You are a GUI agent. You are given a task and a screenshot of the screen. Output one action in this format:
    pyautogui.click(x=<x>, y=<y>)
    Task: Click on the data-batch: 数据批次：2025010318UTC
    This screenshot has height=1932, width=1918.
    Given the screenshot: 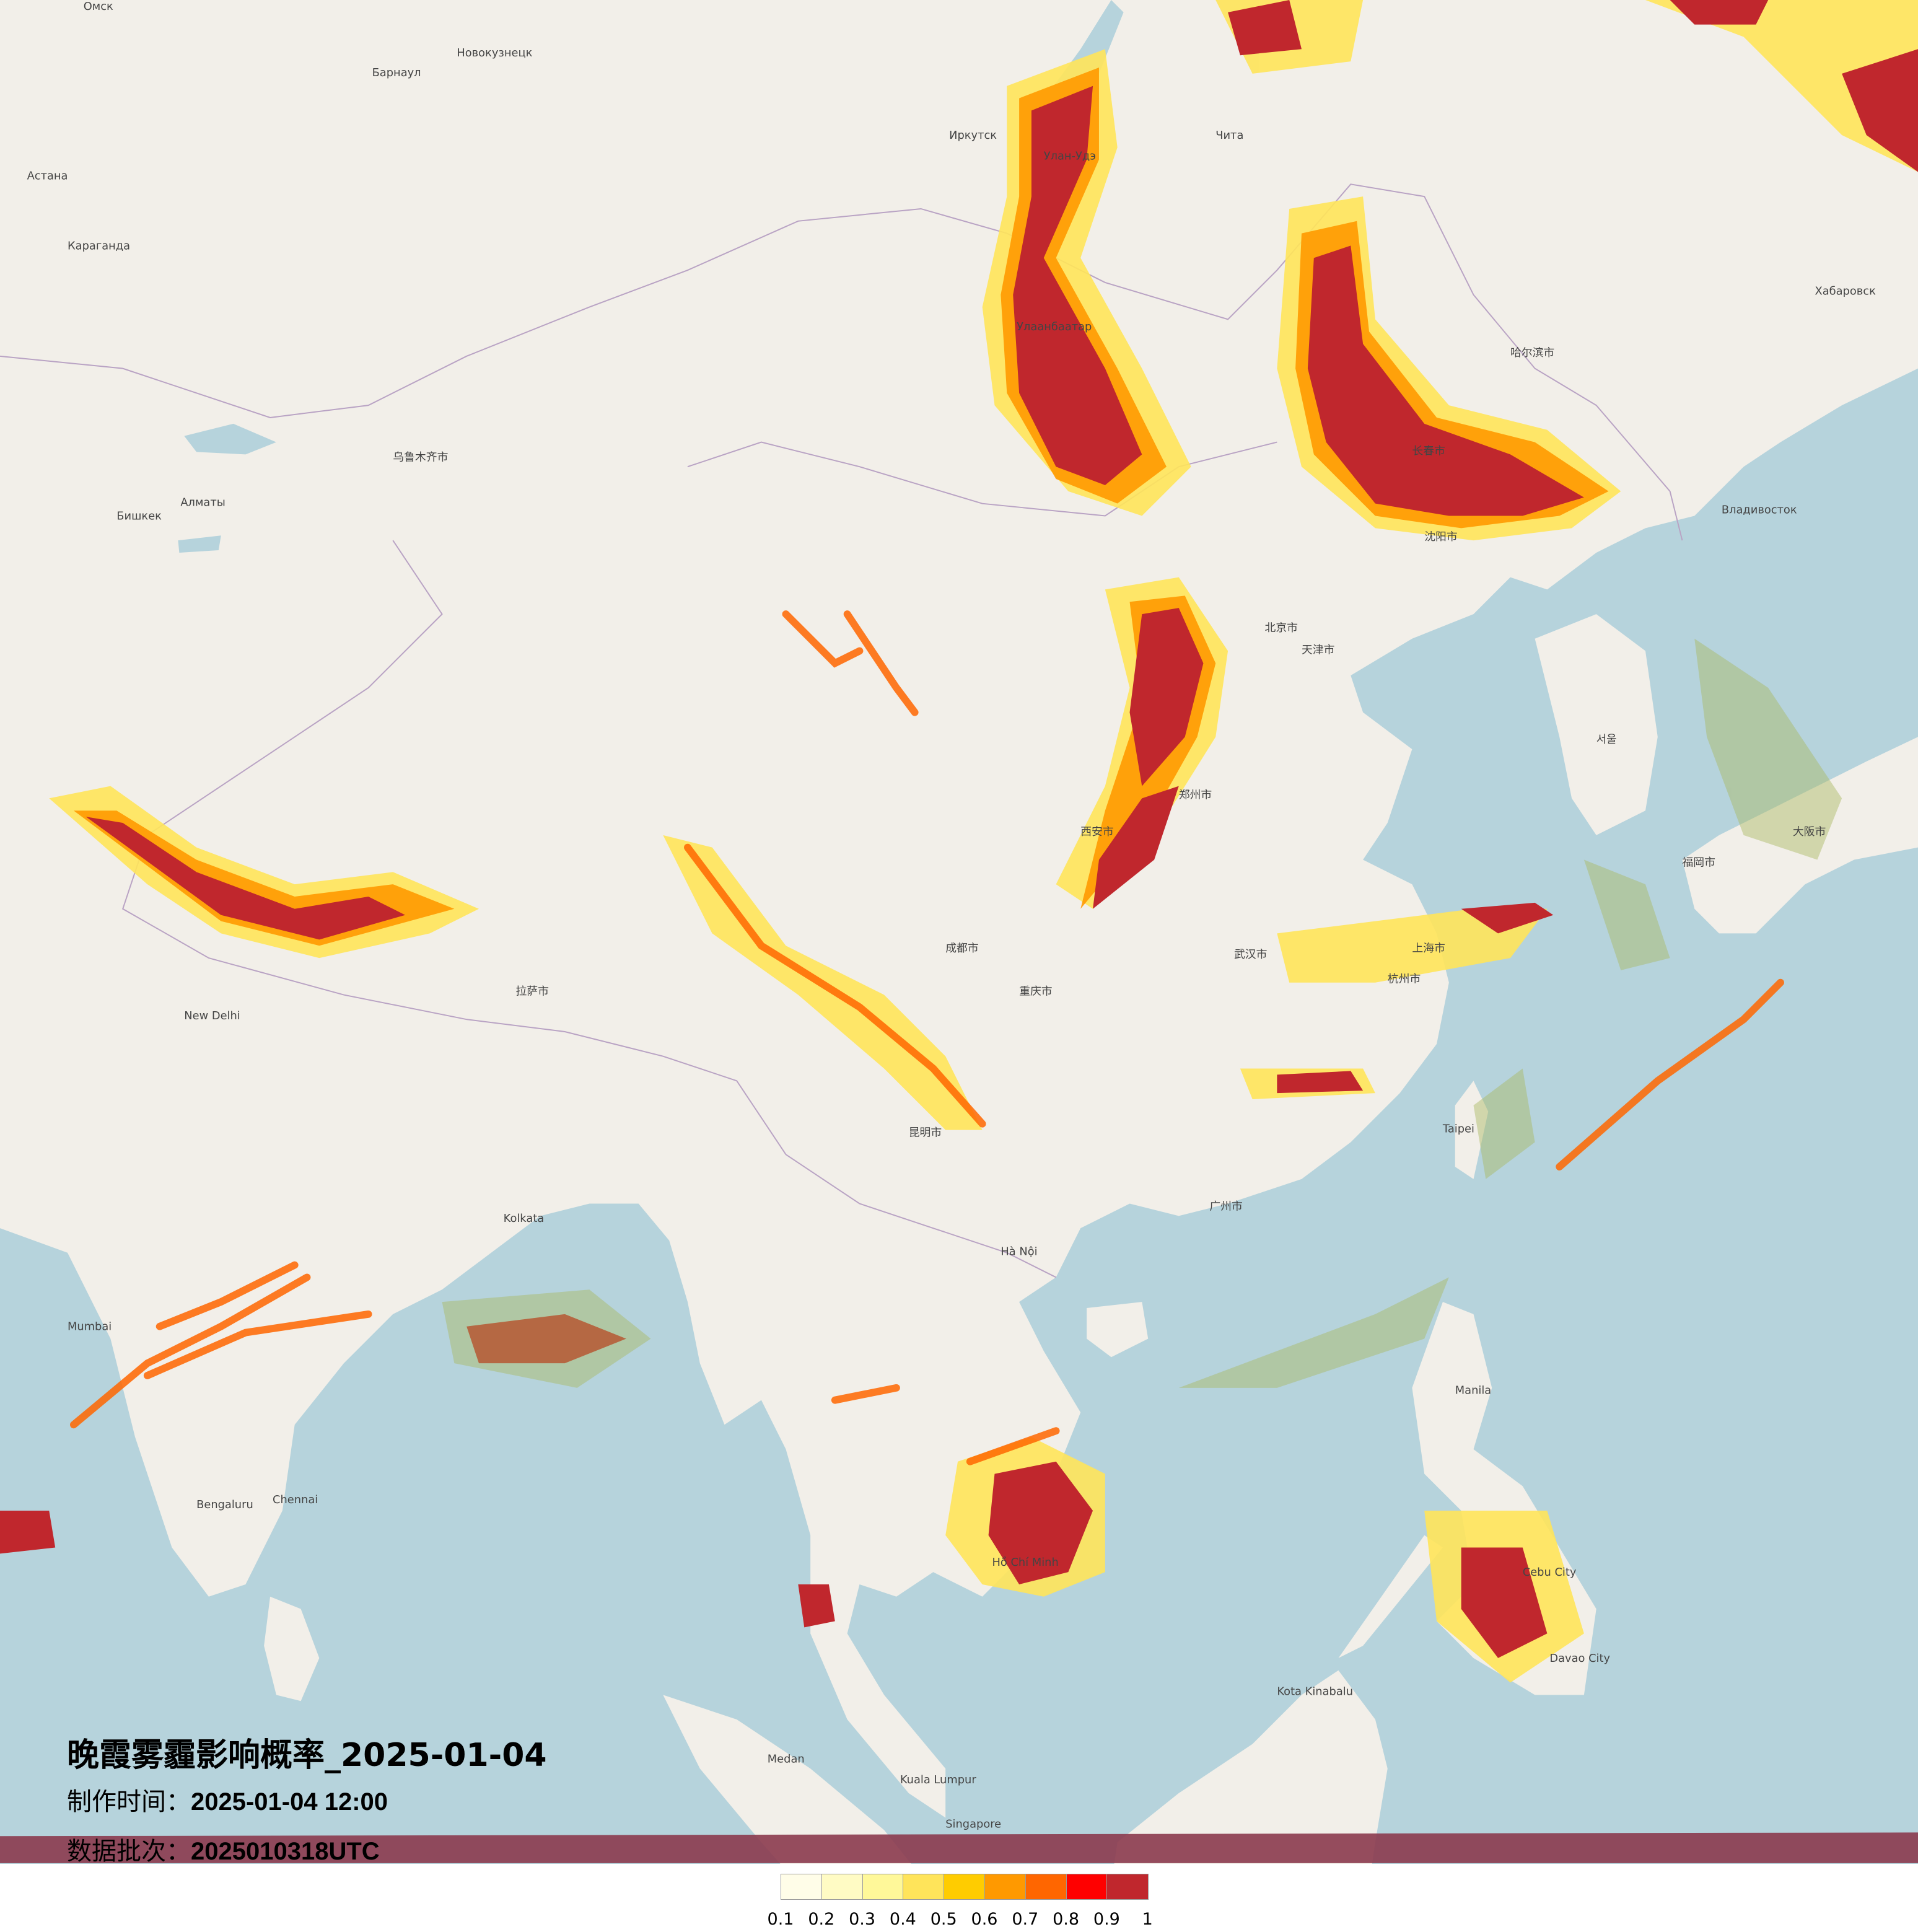 What is the action you would take?
    pyautogui.click(x=223, y=1849)
    